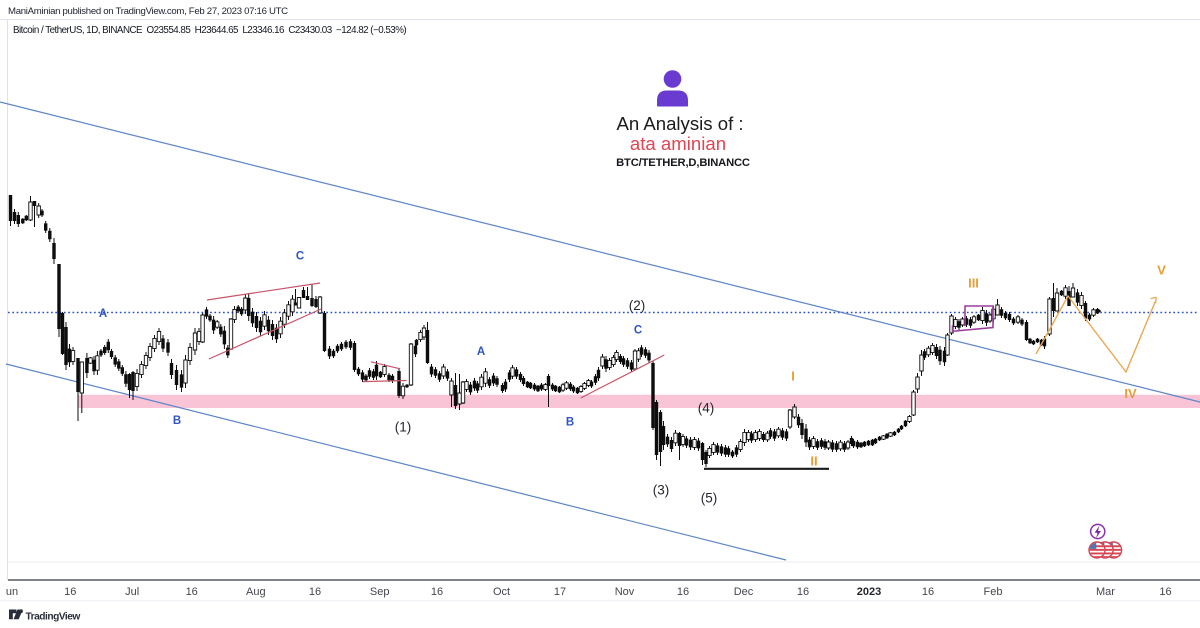 This screenshot has height=628, width=1200. I want to click on svg-text: (1), so click(403, 427).